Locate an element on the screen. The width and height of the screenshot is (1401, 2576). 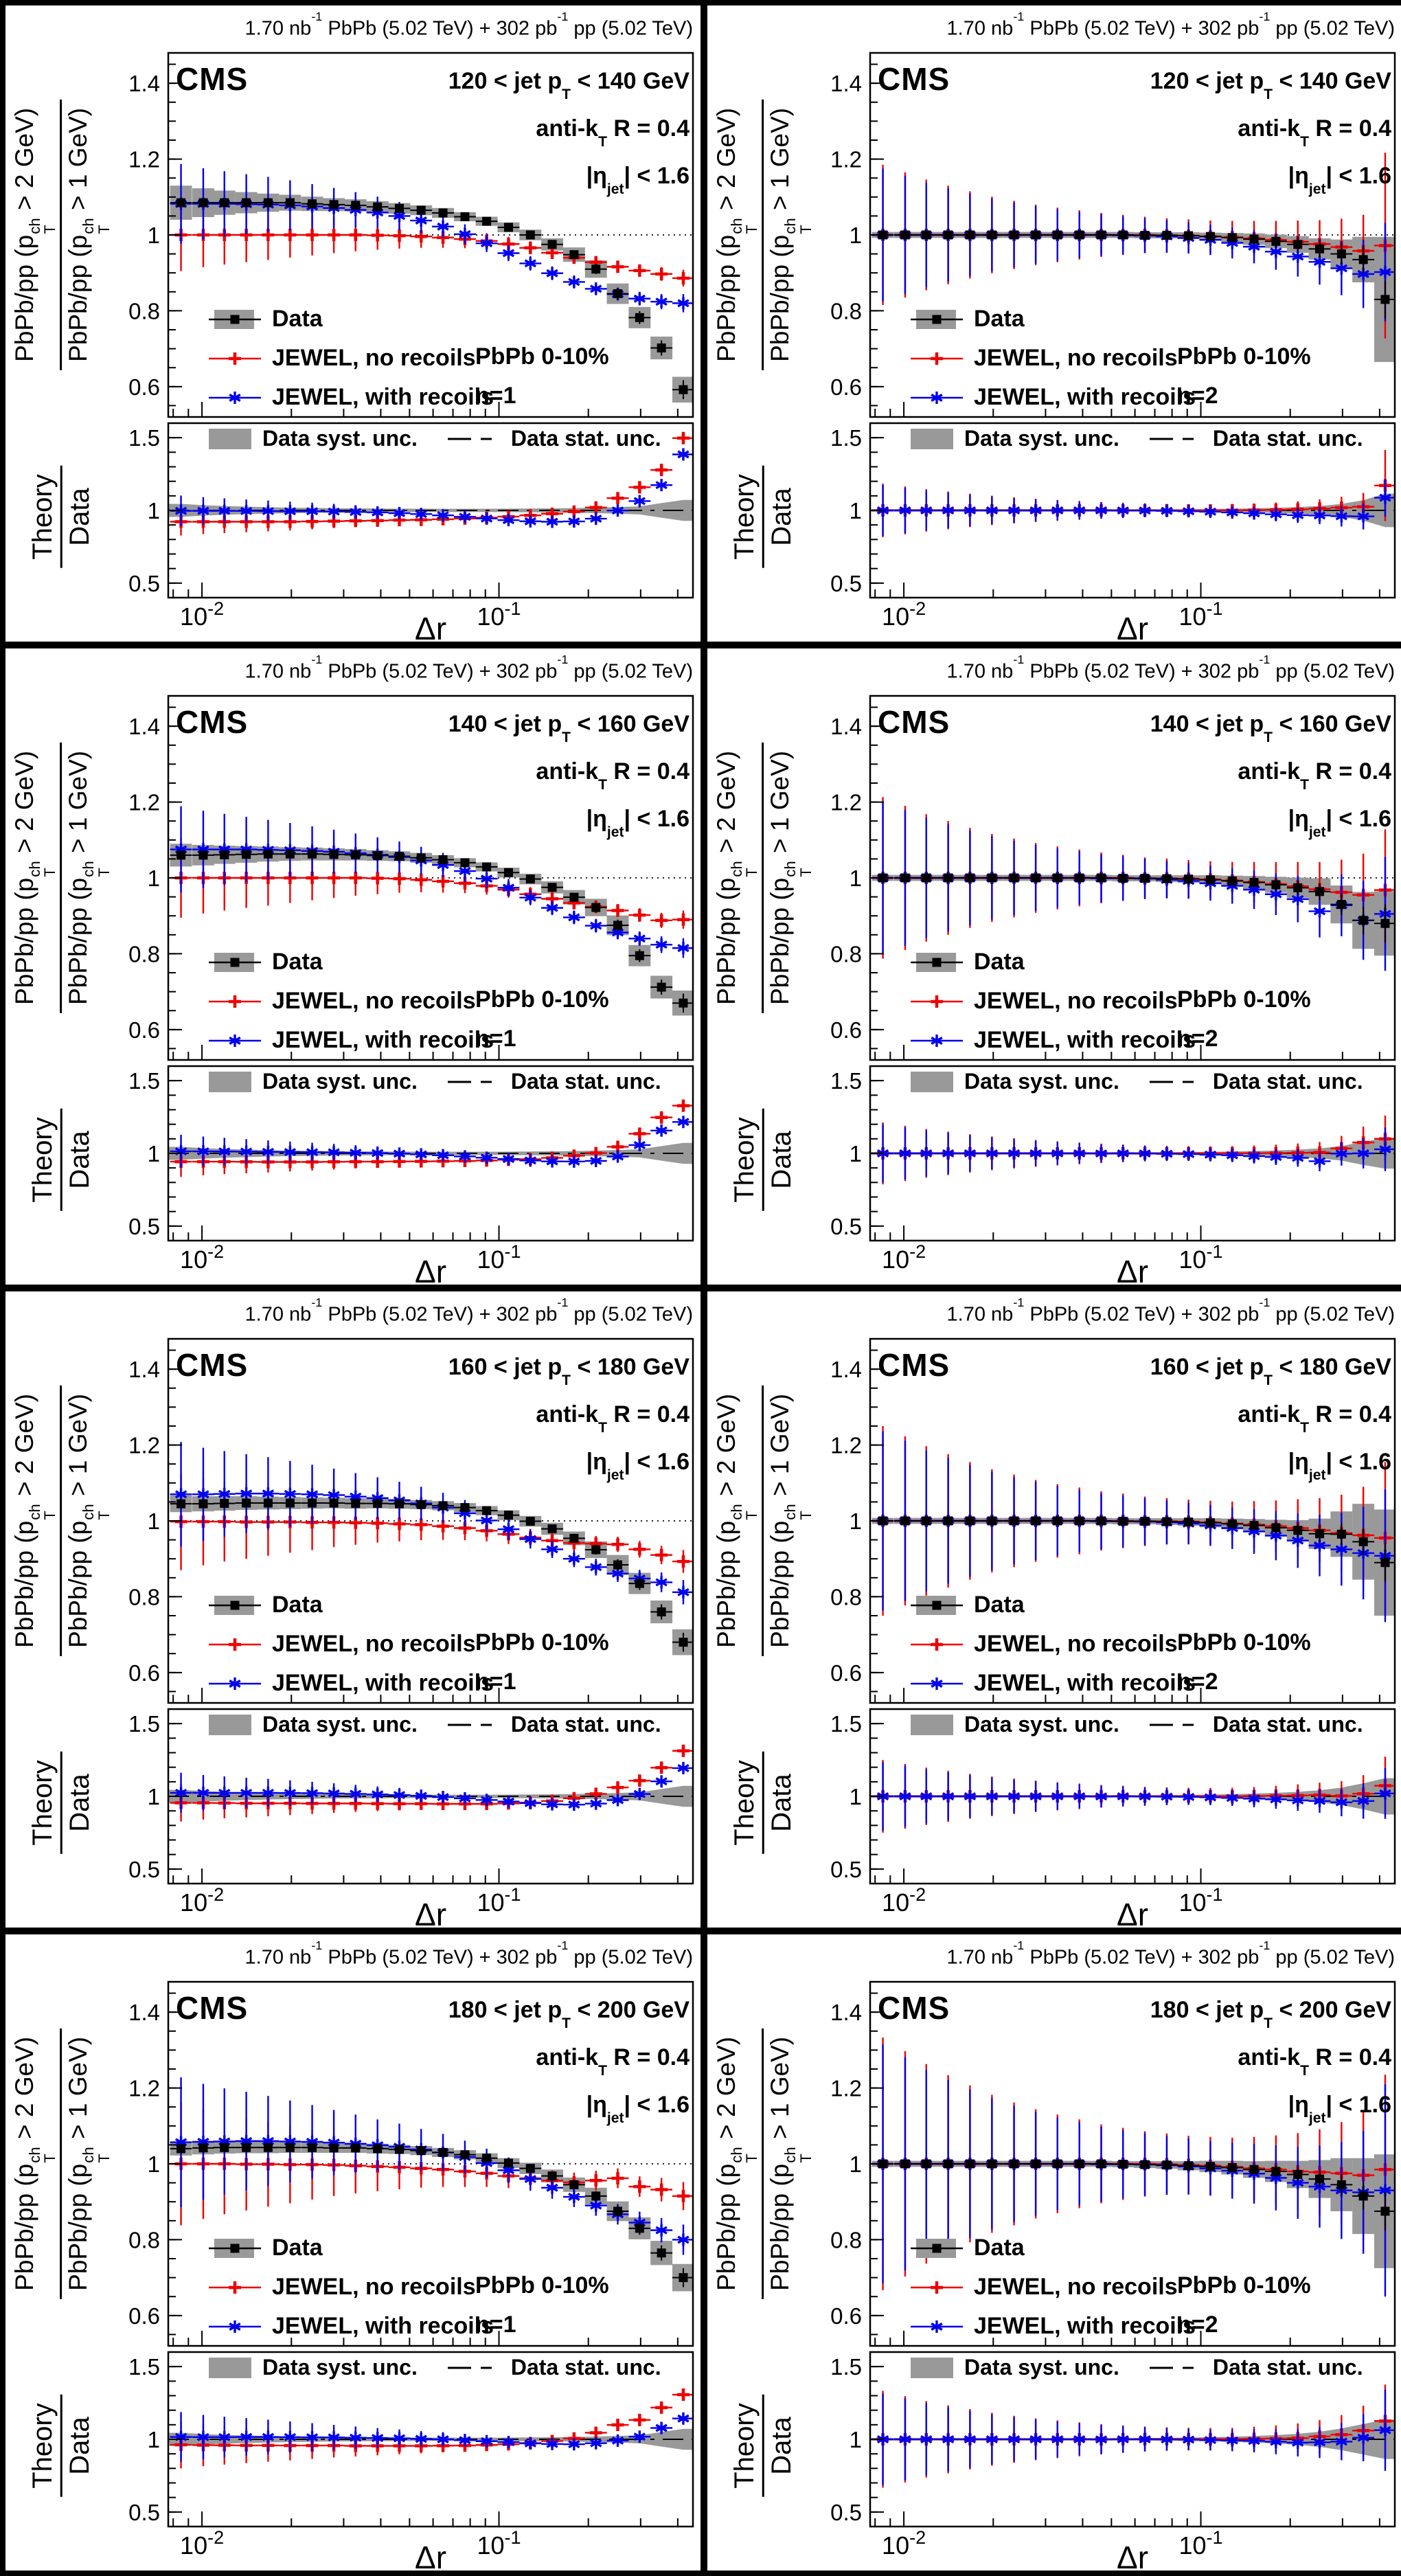
jet-pt-range-label: 140 < jet pT < 160 GeV is located at coordinates (569, 728).